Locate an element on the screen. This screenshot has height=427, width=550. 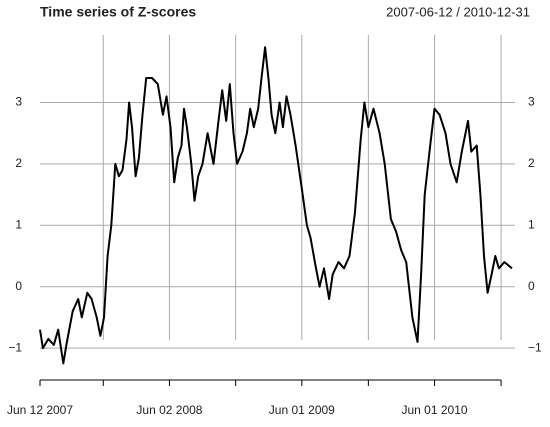
chart-subtitle: 2007-06-12 / 2010-12-31 is located at coordinates (458, 11).